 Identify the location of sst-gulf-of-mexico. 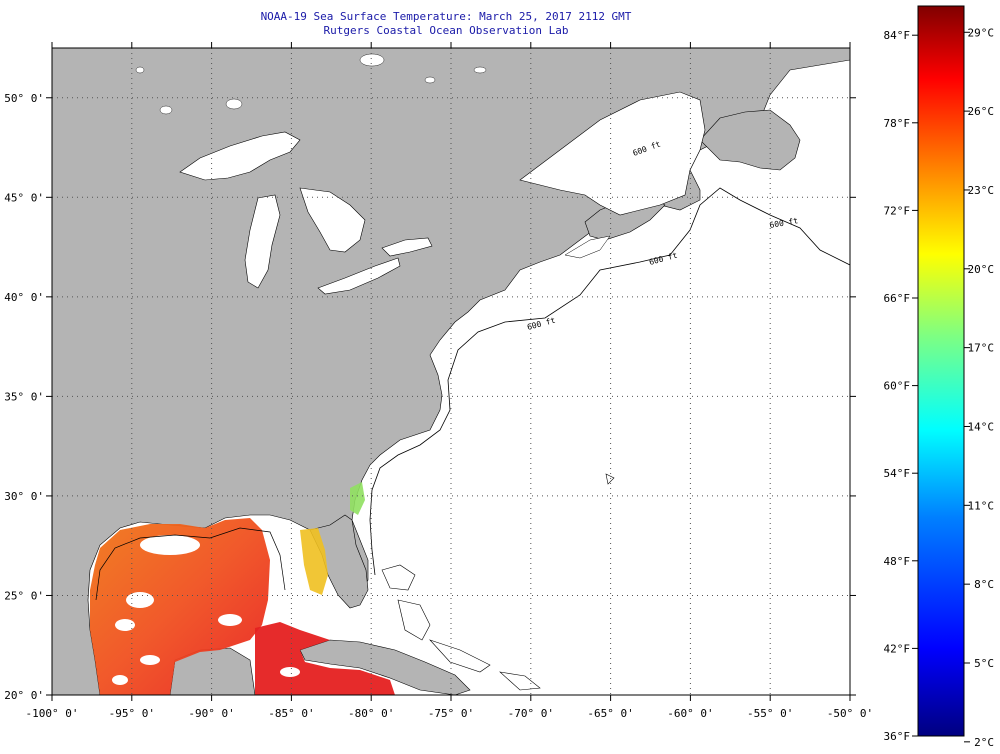
(180, 606).